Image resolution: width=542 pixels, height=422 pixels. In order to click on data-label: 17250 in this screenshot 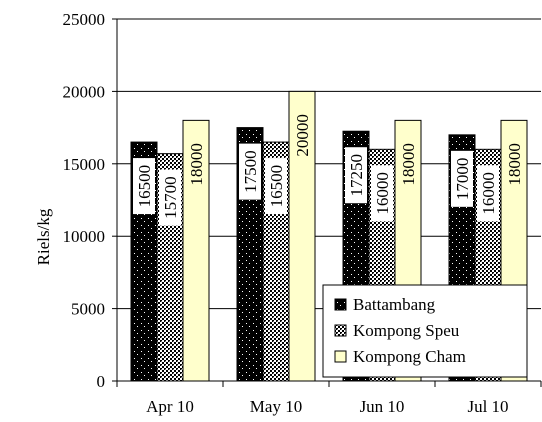, I will do `click(356, 175)`.